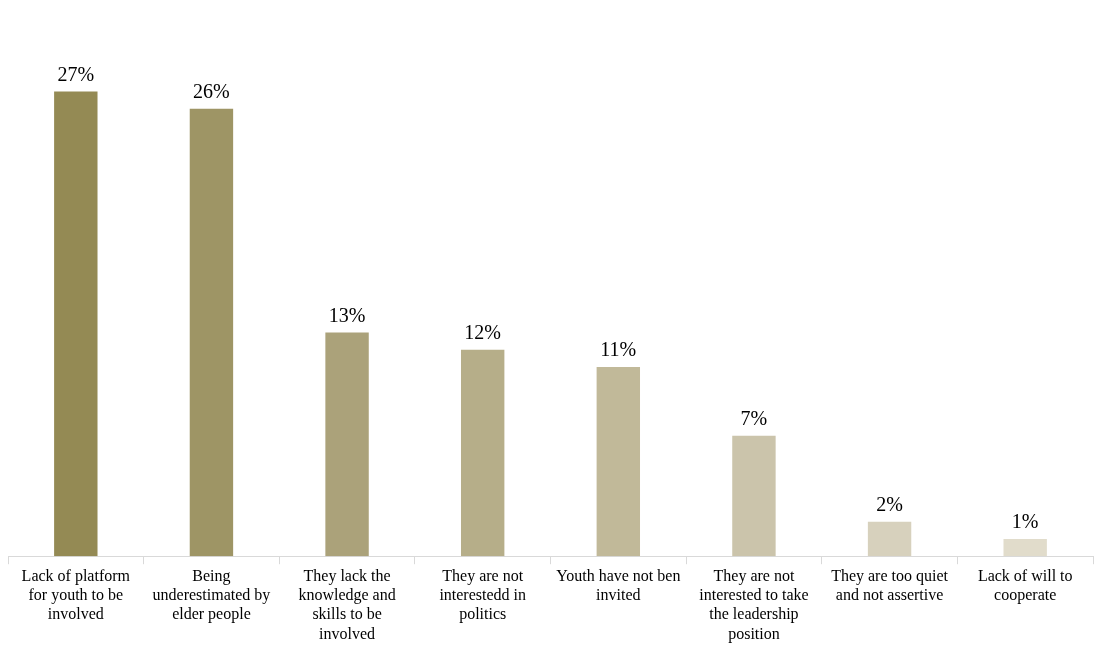 The image size is (1097, 647). What do you see at coordinates (76, 73) in the screenshot?
I see `data-label: 27%` at bounding box center [76, 73].